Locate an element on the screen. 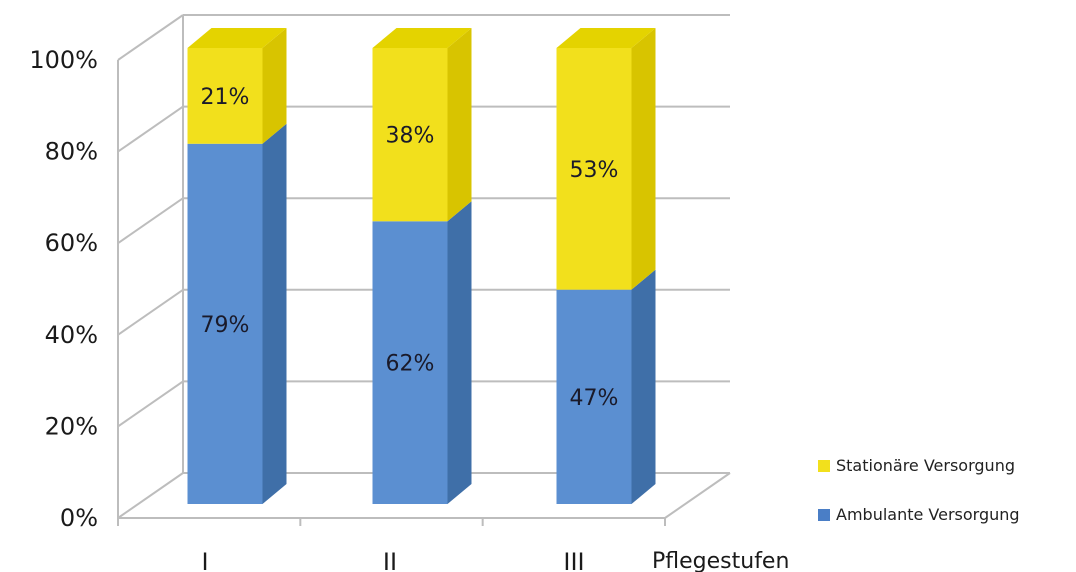 This screenshot has width=1076, height=572. legend-swatch-stationaer is located at coordinates (824, 466).